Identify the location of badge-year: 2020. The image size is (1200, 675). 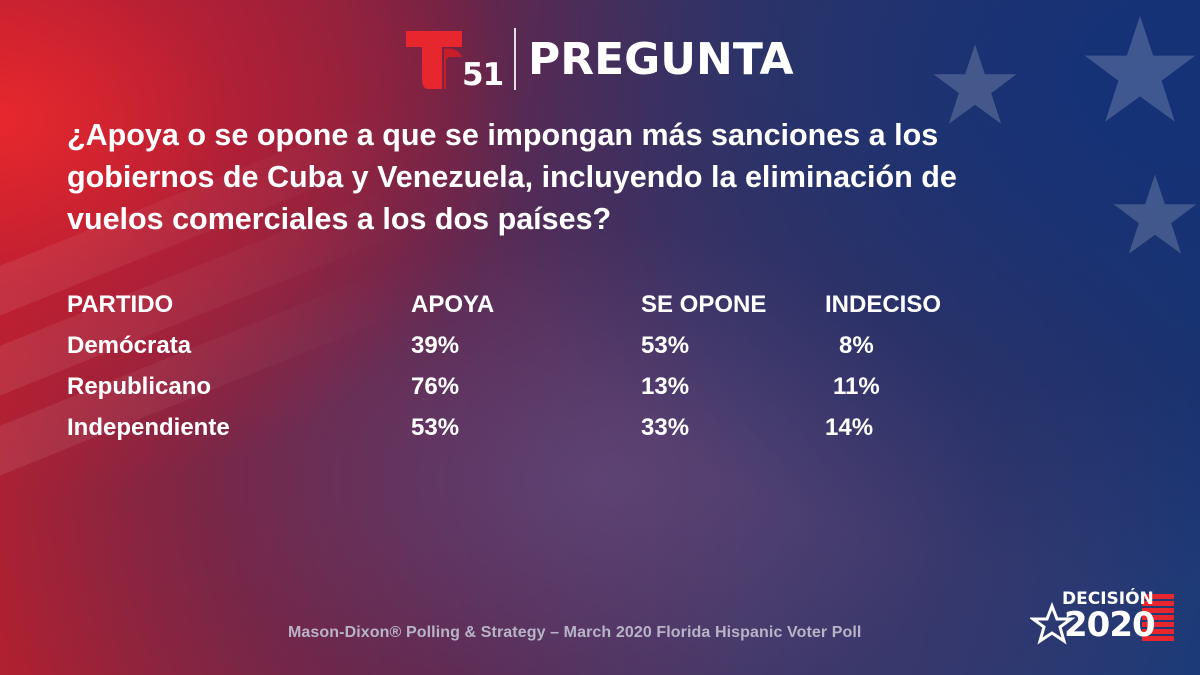
(1110, 625).